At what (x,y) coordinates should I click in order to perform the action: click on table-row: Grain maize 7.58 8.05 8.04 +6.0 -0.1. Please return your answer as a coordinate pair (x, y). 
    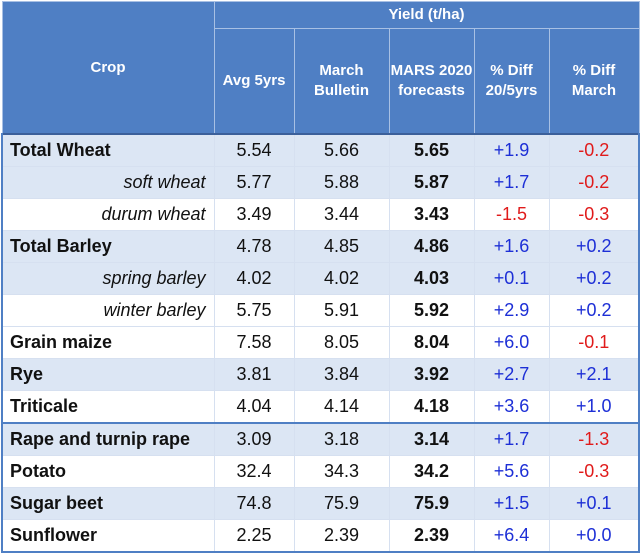
    Looking at the image, I should click on (320, 342).